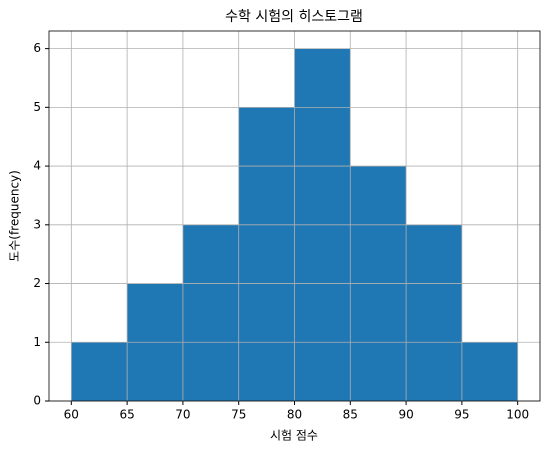  Describe the element at coordinates (15, 216) in the screenshot. I see `y-axis-label: 도수(frequency)` at that location.